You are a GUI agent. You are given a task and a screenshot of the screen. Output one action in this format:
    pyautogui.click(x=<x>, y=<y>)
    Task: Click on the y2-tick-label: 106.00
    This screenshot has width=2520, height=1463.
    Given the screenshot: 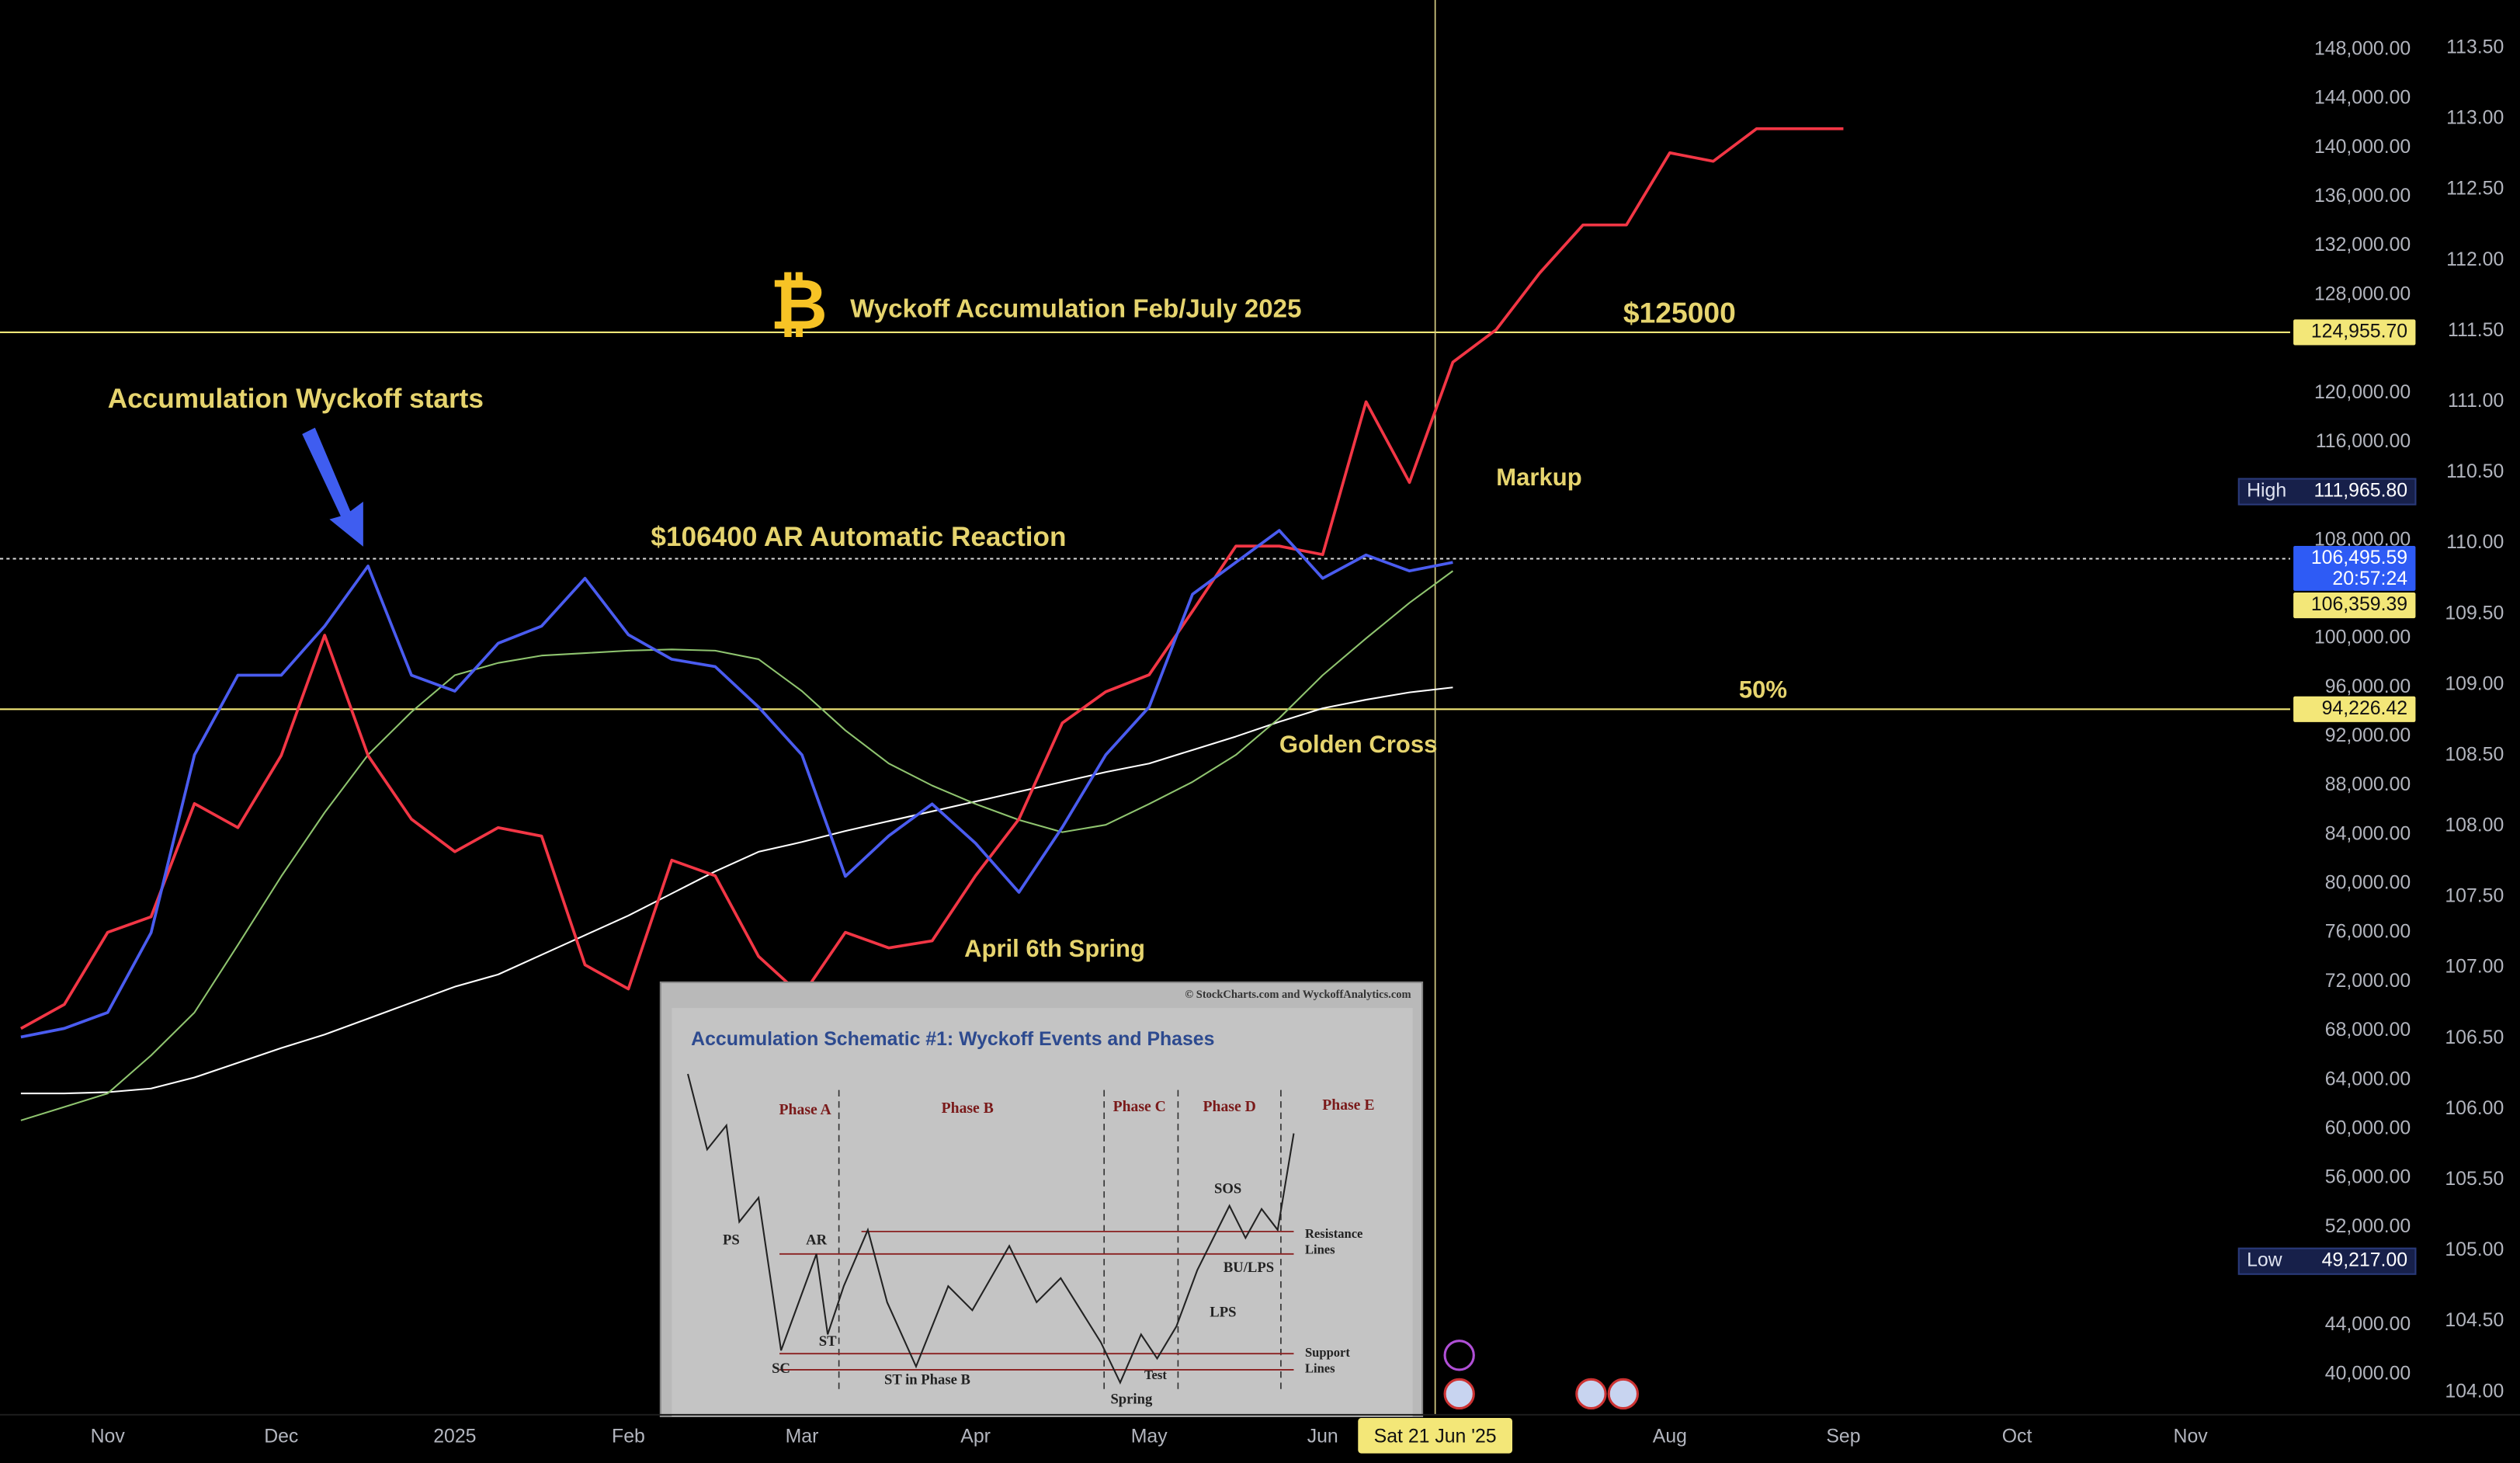 What is the action you would take?
    pyautogui.click(x=2474, y=1109)
    